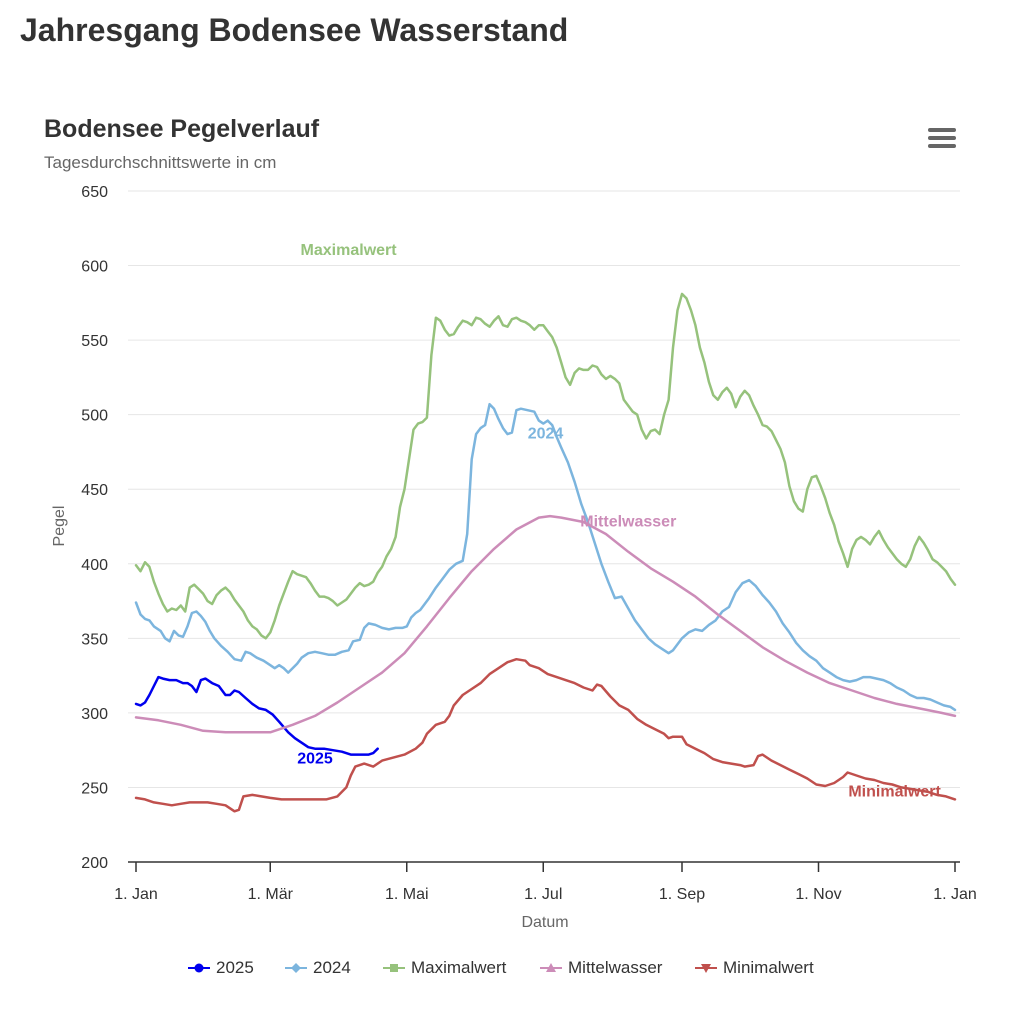  Describe the element at coordinates (544, 922) in the screenshot. I see `x-axis-title: Datum` at that location.